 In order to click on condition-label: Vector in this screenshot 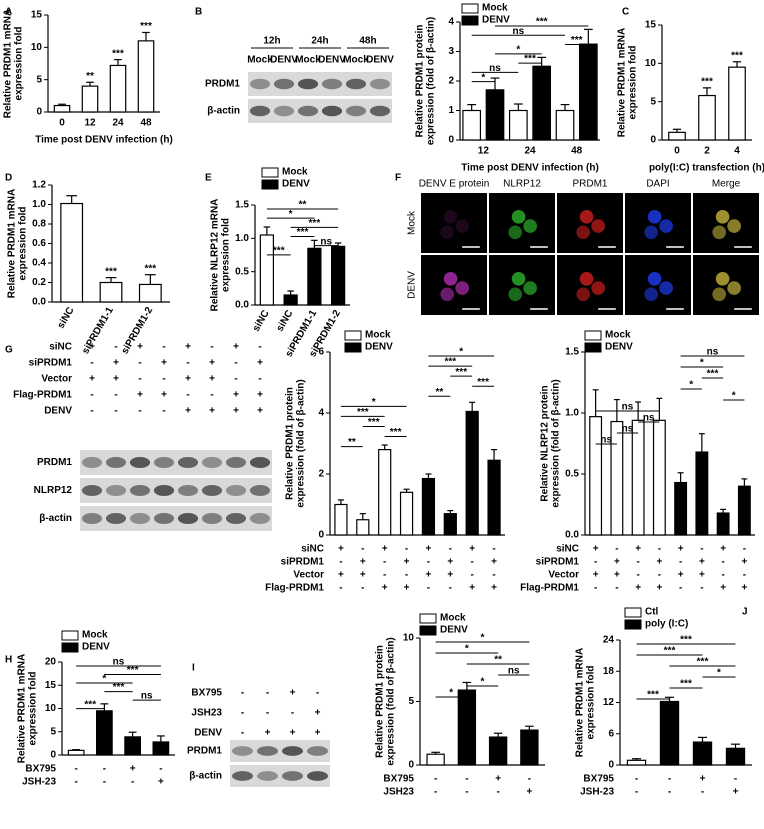, I will do `click(563, 575)`.